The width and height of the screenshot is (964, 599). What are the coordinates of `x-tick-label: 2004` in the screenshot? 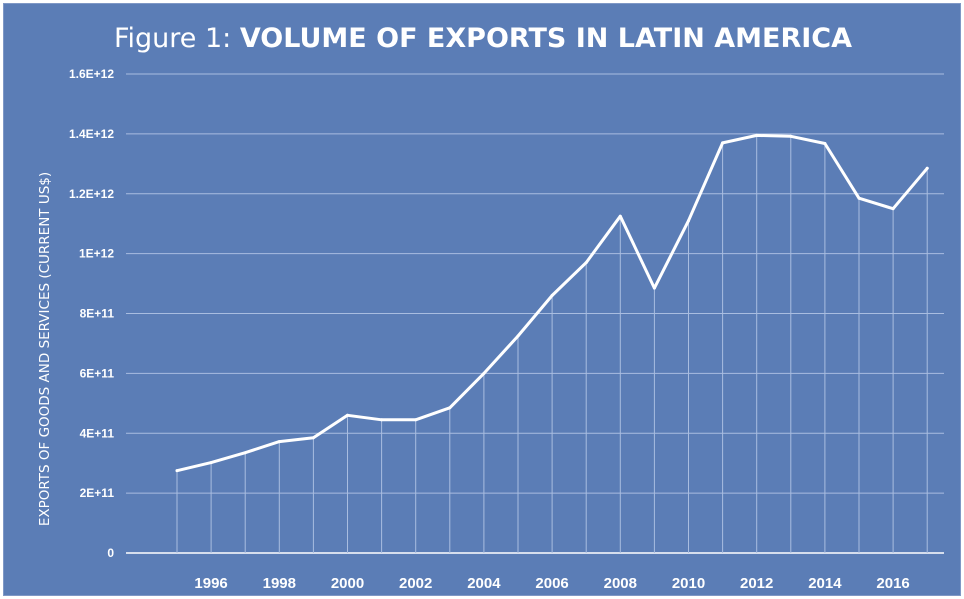 It's located at (484, 583).